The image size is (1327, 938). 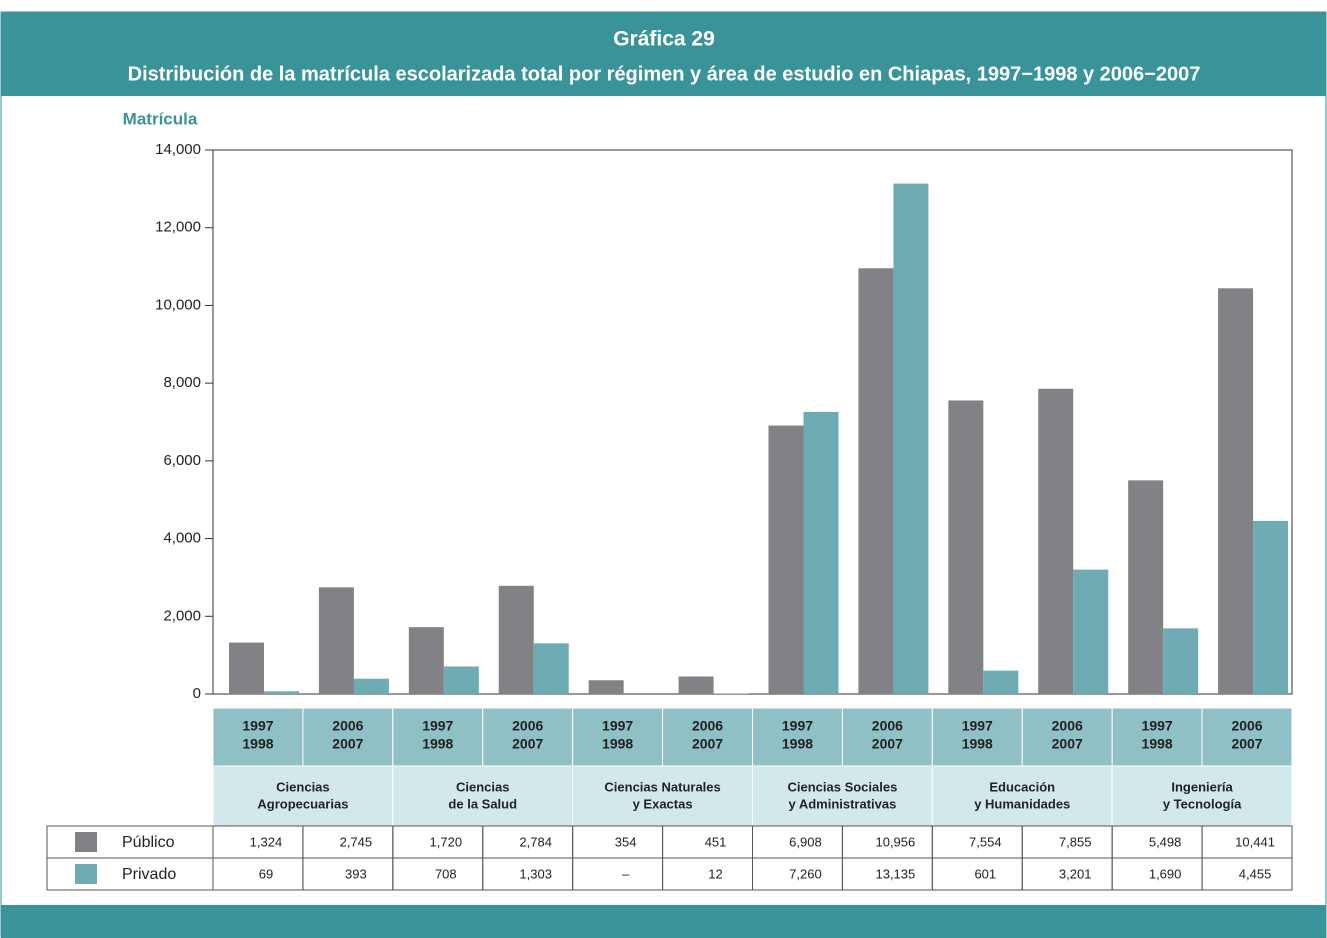 I want to click on y-tick-label: 12,000, so click(x=178, y=227).